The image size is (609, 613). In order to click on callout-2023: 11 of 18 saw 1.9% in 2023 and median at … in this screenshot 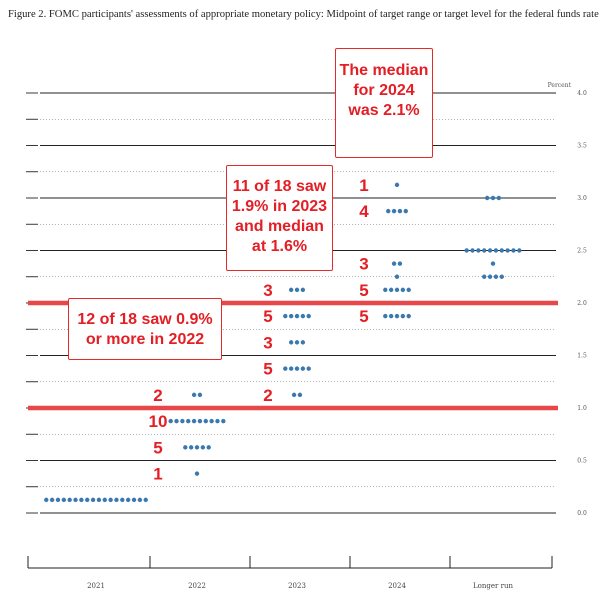, I will do `click(279, 218)`.